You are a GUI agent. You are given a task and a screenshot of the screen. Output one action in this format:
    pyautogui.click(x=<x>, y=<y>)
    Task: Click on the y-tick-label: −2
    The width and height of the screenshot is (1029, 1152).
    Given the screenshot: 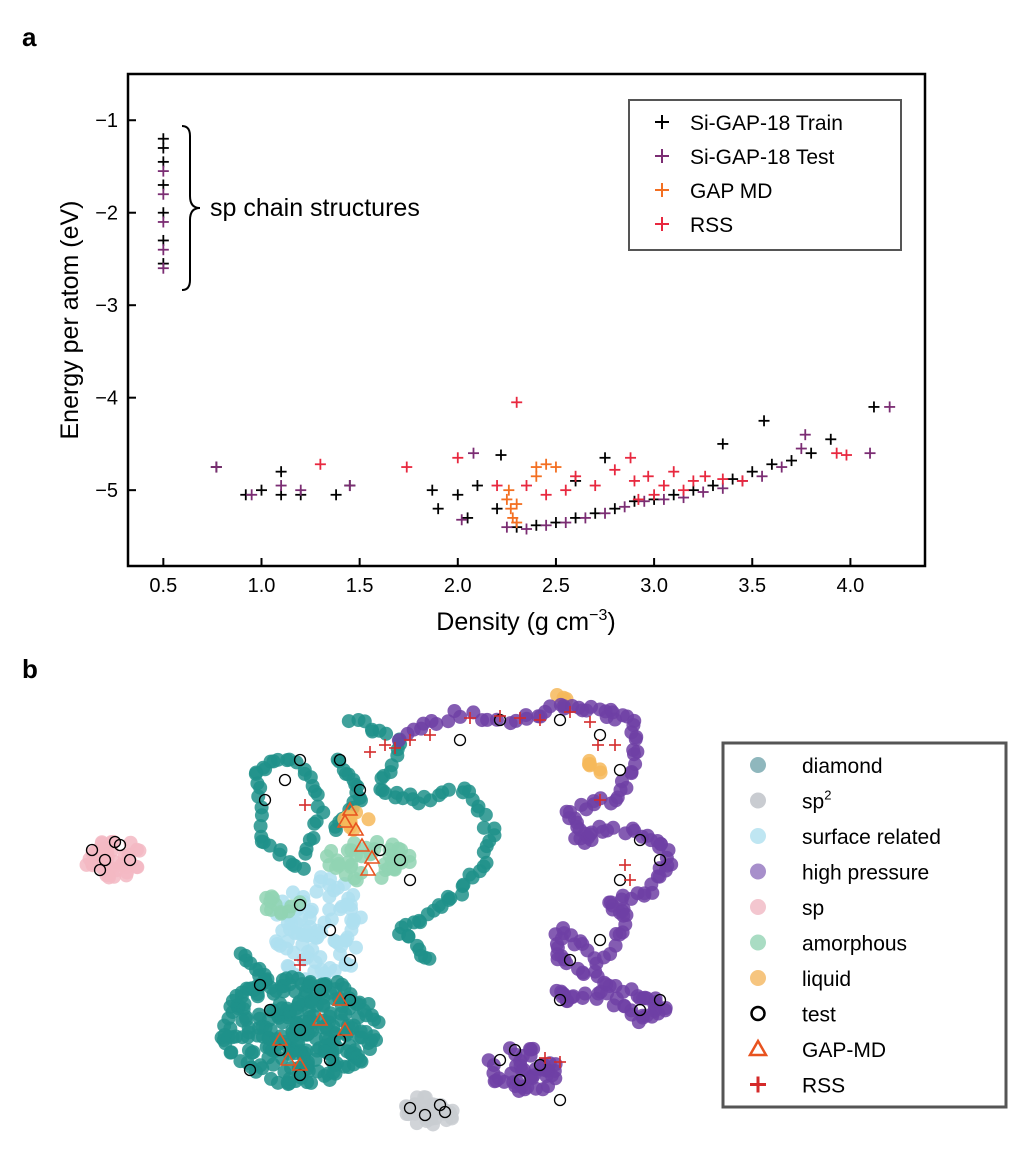 What is the action you would take?
    pyautogui.click(x=106, y=214)
    